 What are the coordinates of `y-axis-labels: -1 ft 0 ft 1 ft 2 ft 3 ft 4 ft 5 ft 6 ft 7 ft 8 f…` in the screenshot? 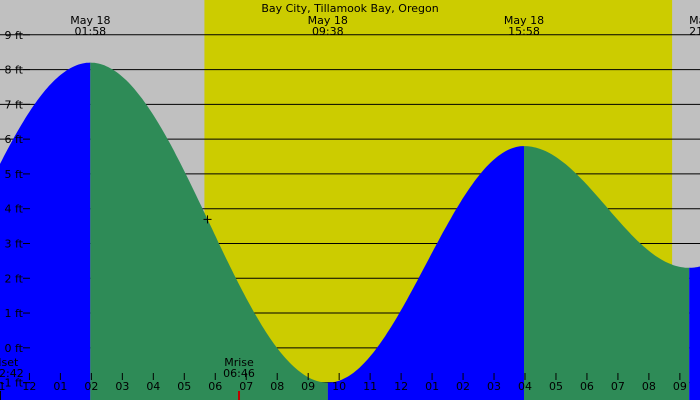 It's located at (15, 209).